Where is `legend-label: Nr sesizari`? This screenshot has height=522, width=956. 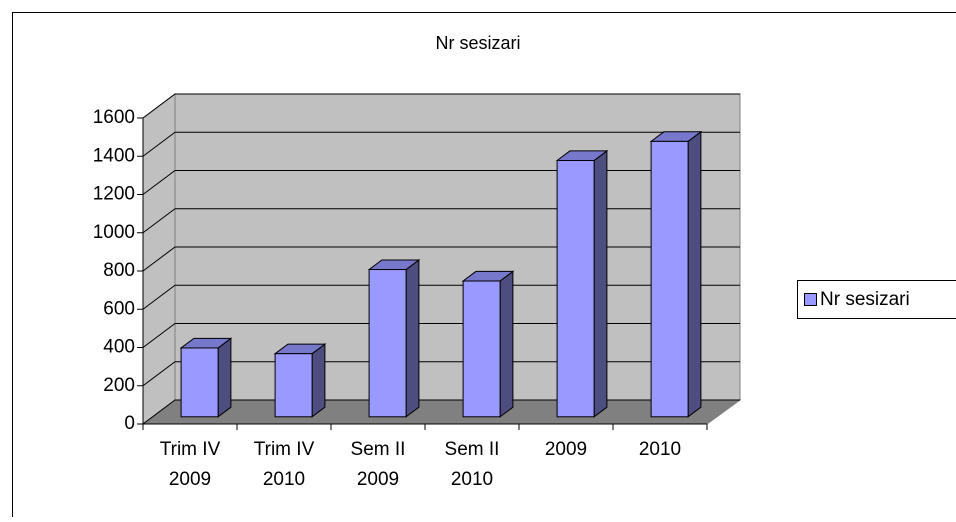 legend-label: Nr sesizari is located at coordinates (865, 299).